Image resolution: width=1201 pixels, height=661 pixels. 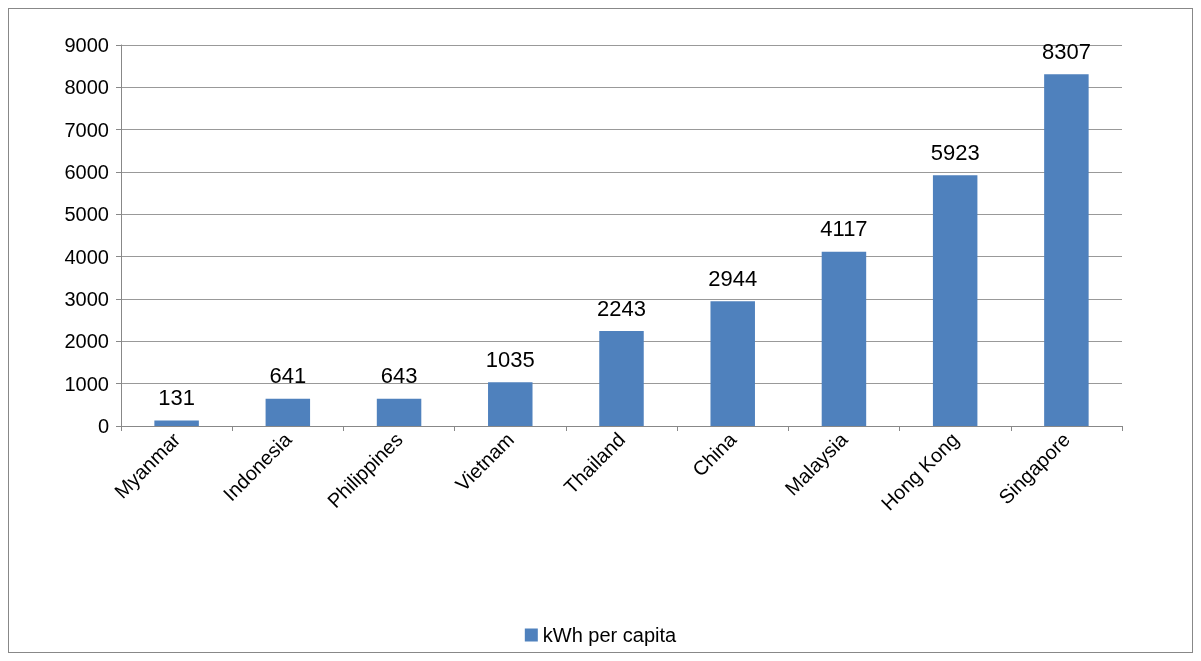 What do you see at coordinates (86, 87) in the screenshot?
I see `y-tick-label: 8000` at bounding box center [86, 87].